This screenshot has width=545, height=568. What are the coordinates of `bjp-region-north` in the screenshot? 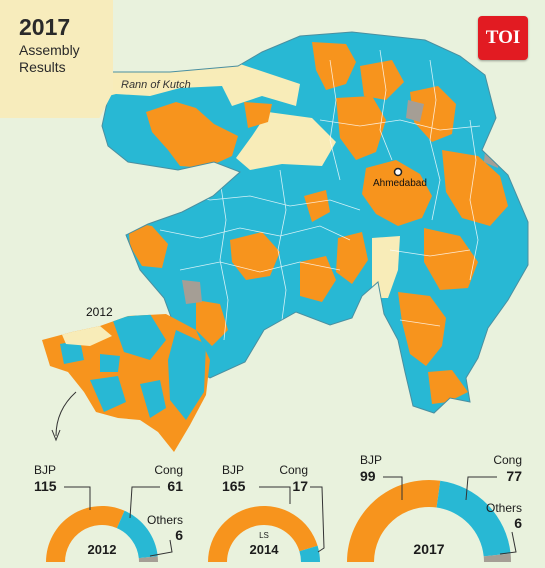 It's located at (334, 66).